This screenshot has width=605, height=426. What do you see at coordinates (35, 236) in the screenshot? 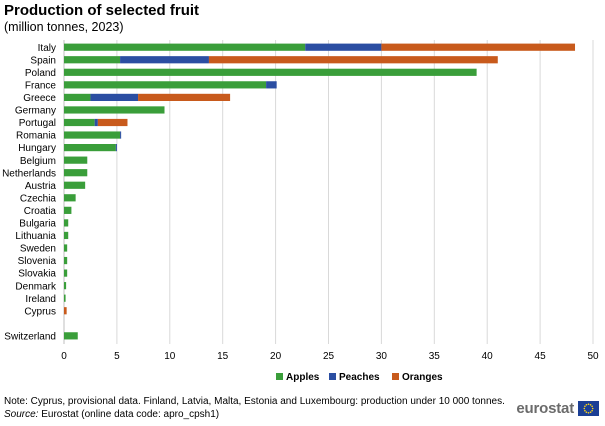
I see `category-label: Lithuania` at bounding box center [35, 236].